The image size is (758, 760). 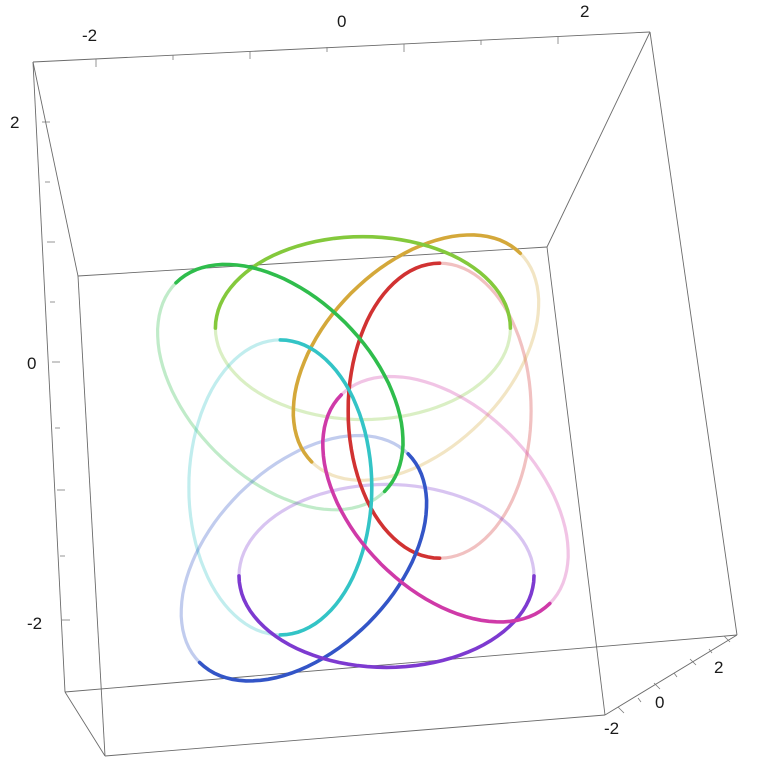 What do you see at coordinates (49, 377) in the screenshot?
I see `box-edge-left-outer` at bounding box center [49, 377].